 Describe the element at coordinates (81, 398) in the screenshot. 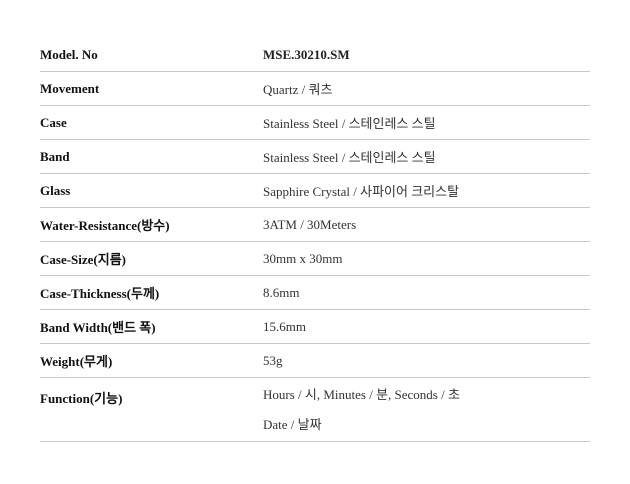

I see `spec-label: Function(기능)` at that location.